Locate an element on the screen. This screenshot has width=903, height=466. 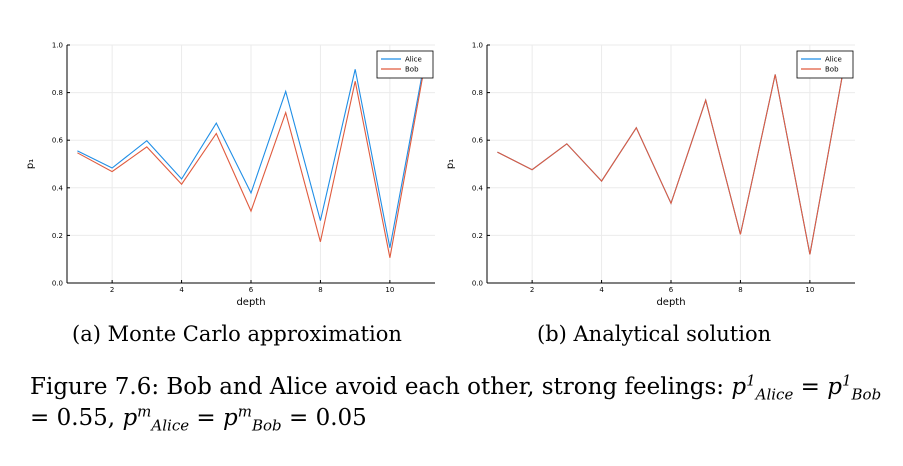
caption-value-2: 0.05 is located at coordinates (341, 418).